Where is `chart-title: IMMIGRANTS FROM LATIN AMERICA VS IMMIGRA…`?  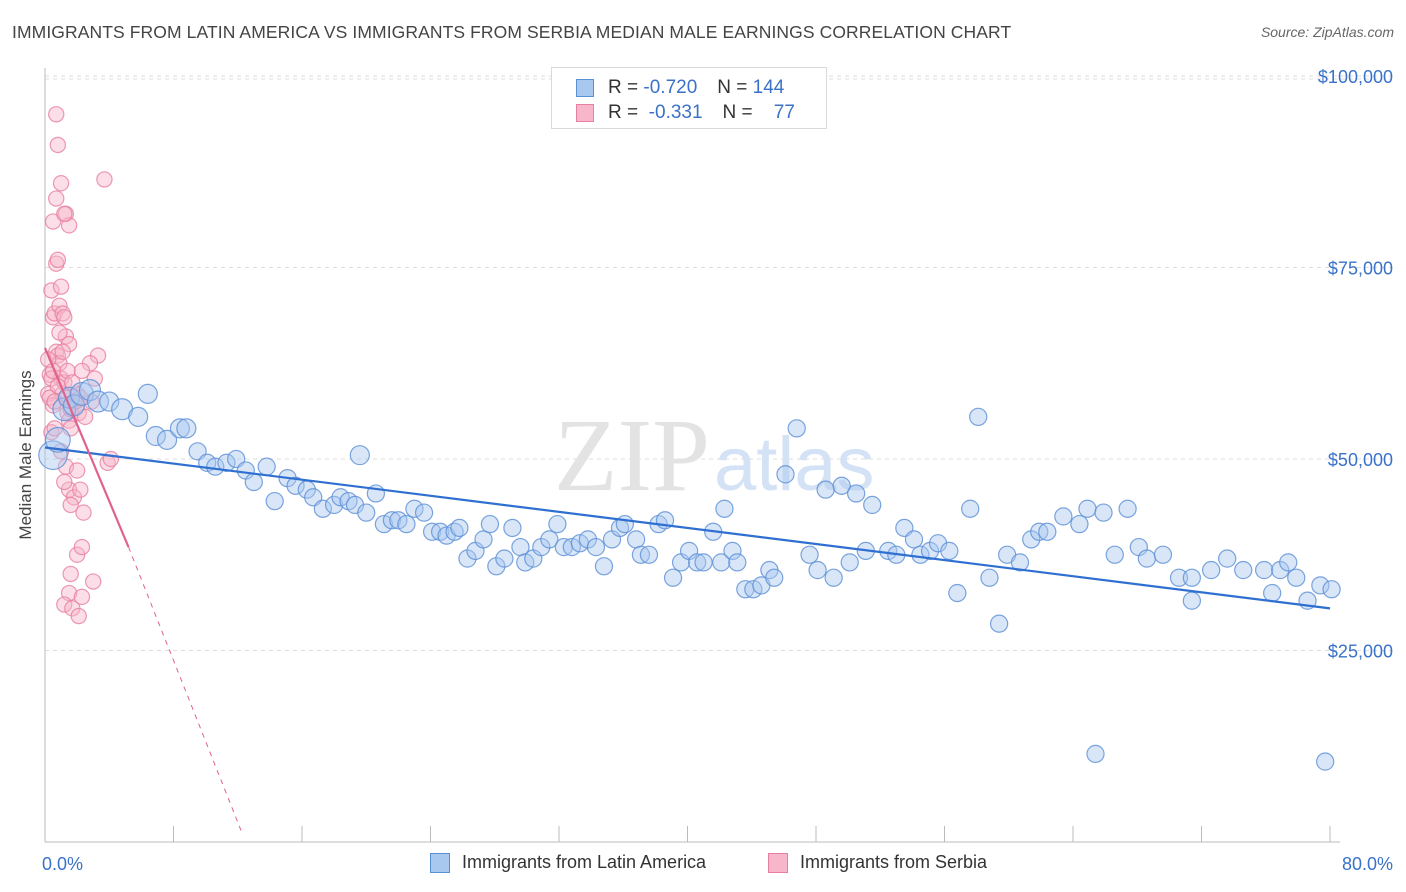
chart-title: IMMIGRANTS FROM LATIN AMERICA VS IMMIGRA… is located at coordinates (512, 32).